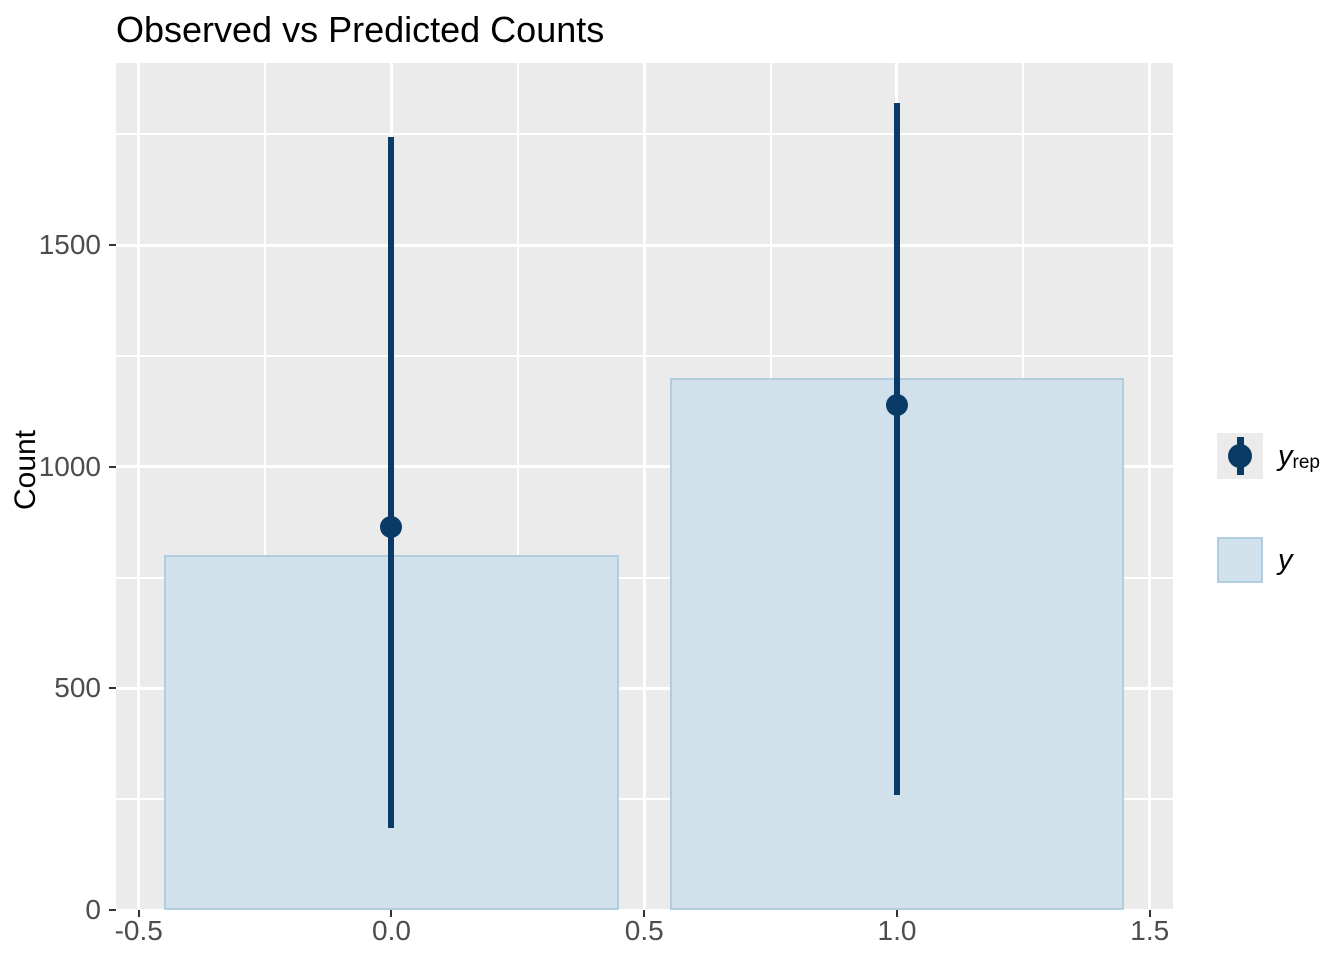 This screenshot has height=960, width=1344. What do you see at coordinates (1306, 462) in the screenshot?
I see `legend-label-yrep-sub: rep` at bounding box center [1306, 462].